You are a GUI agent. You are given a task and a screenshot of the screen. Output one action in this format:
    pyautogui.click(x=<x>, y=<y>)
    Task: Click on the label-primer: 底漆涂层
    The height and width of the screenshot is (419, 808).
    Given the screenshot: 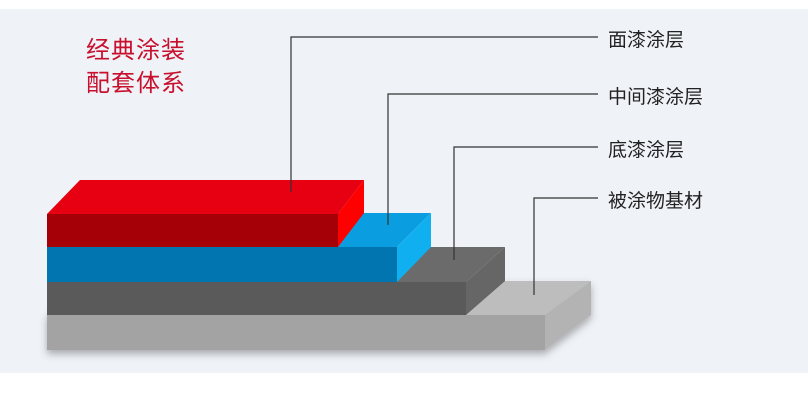 What is the action you would take?
    pyautogui.click(x=646, y=150)
    